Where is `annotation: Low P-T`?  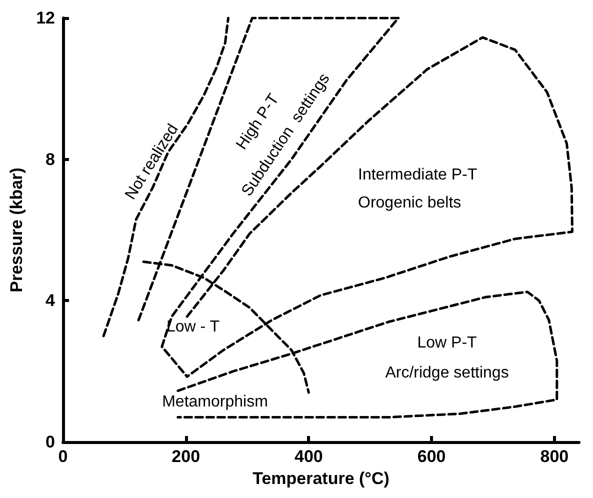
annotation: Low P-T is located at coordinates (447, 343).